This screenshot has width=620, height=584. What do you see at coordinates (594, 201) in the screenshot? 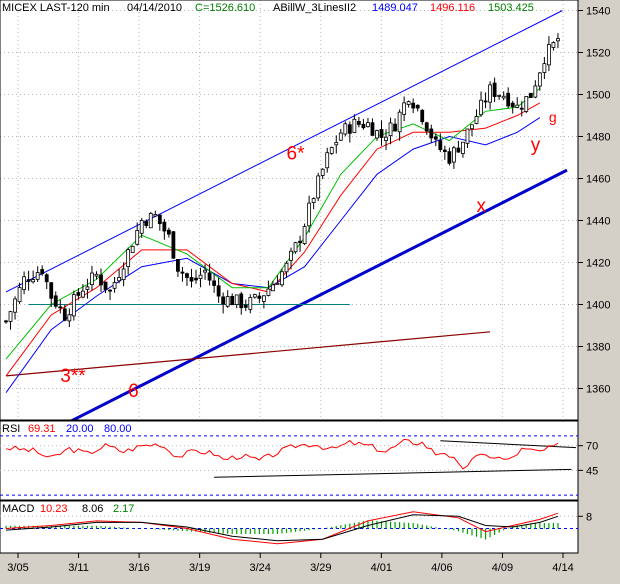
I see `price-axis: 1360 1380 1400 1420 1440 1460 1480 1500 1520 1540` at bounding box center [594, 201].